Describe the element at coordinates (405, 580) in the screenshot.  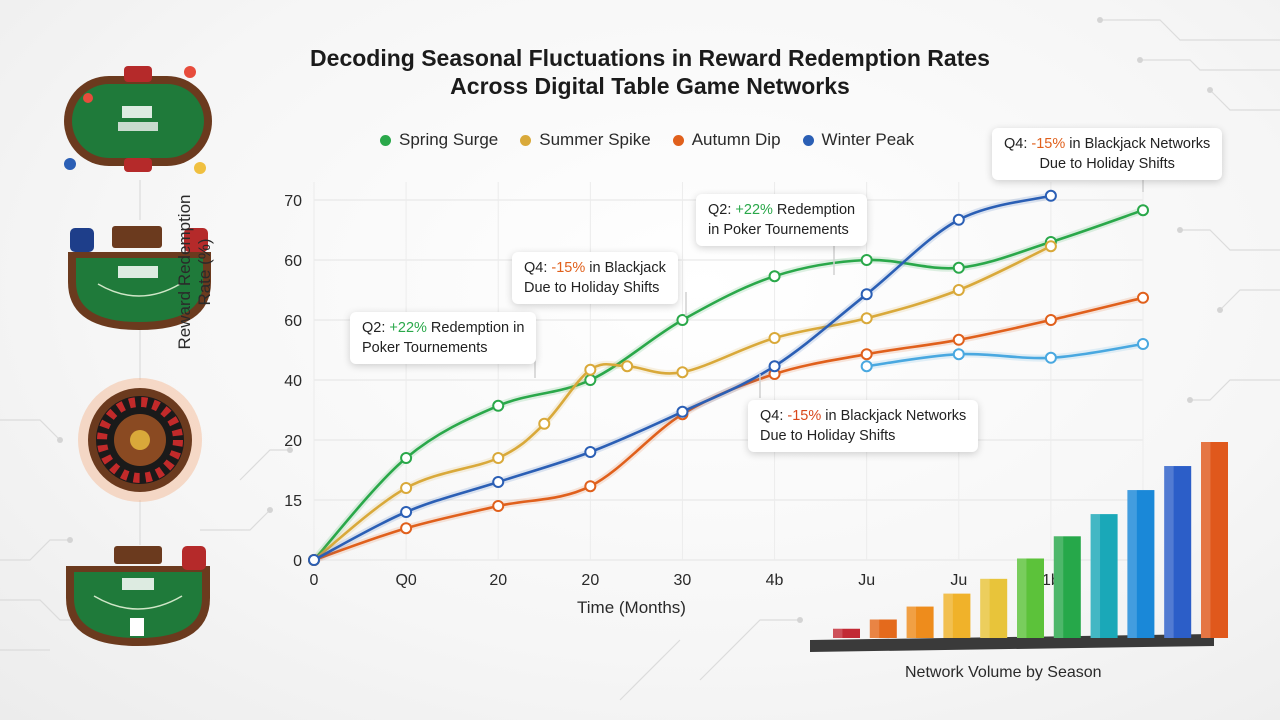
I see `x-tick-label: Q0` at that location.